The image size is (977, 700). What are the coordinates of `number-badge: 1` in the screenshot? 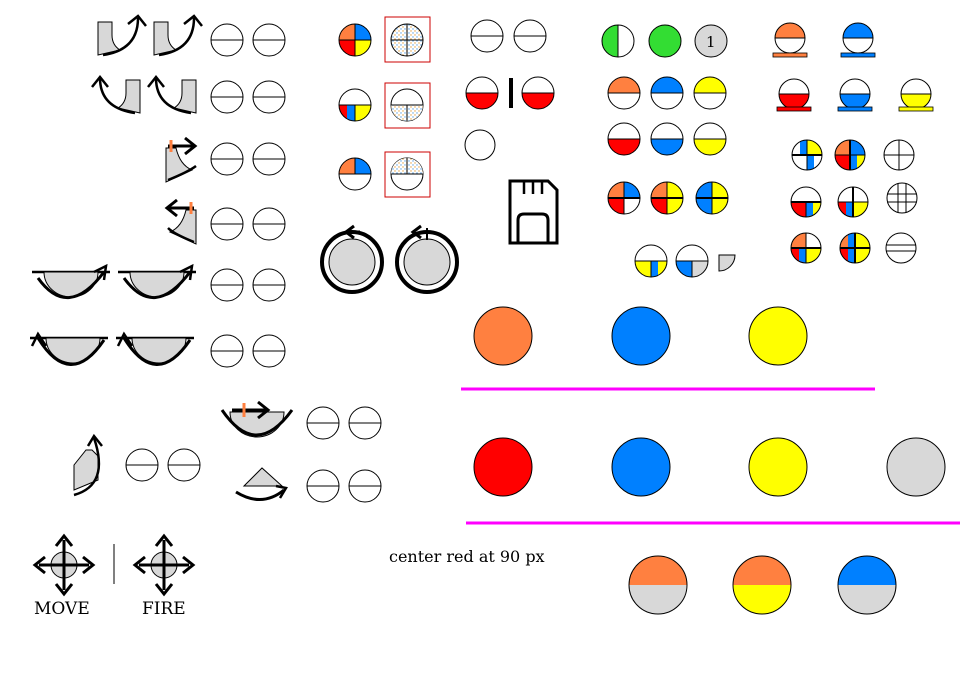 It's located at (711, 41).